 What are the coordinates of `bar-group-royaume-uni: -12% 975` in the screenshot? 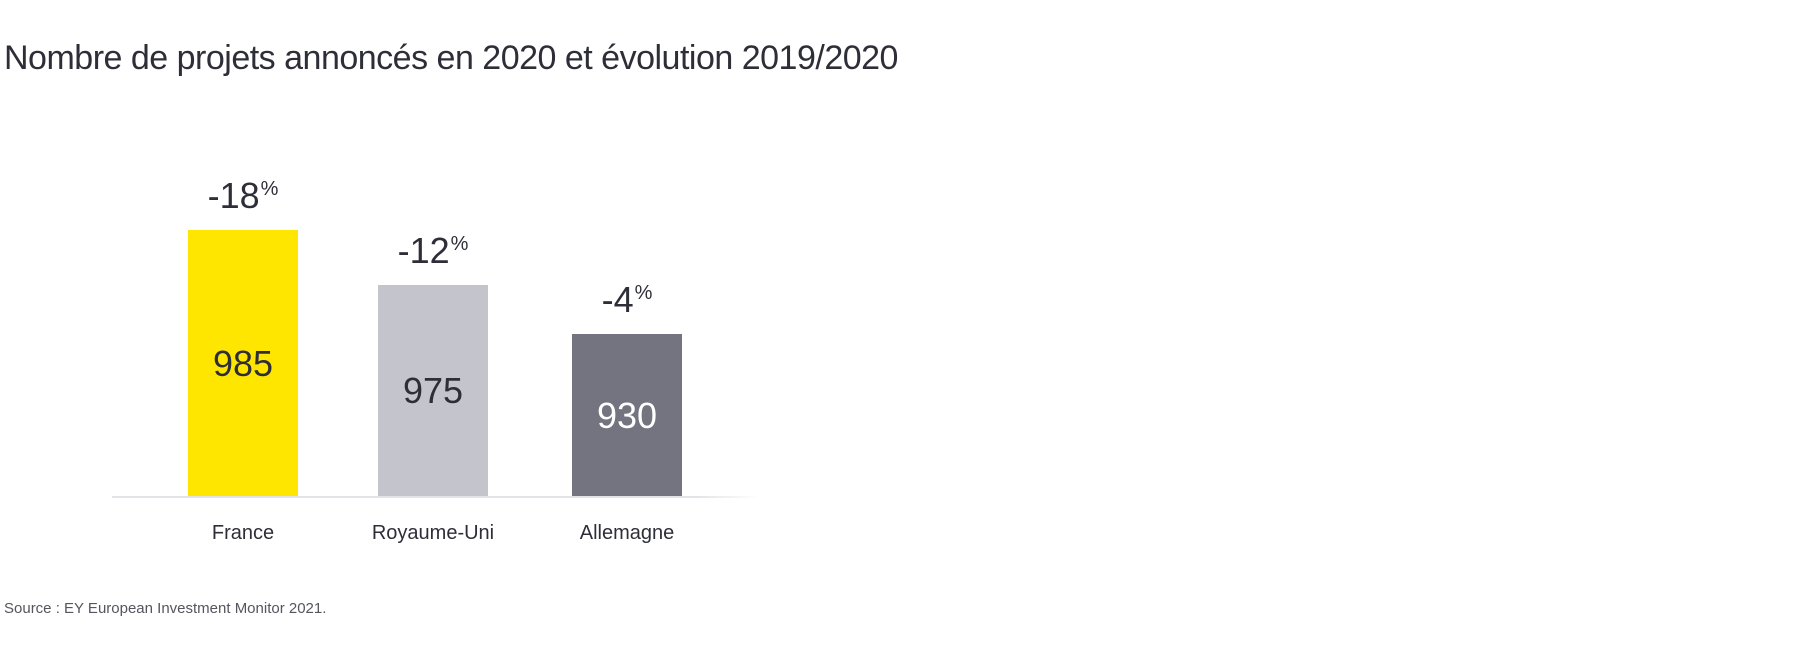 It's located at (433, 365).